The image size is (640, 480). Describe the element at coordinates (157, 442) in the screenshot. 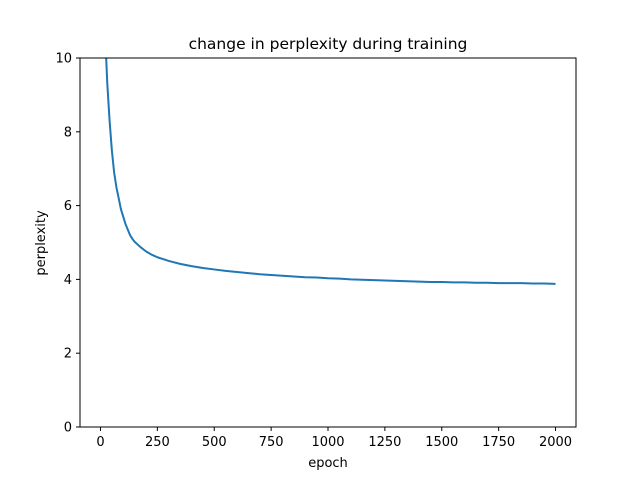

I see `x-tick-label: 250` at that location.